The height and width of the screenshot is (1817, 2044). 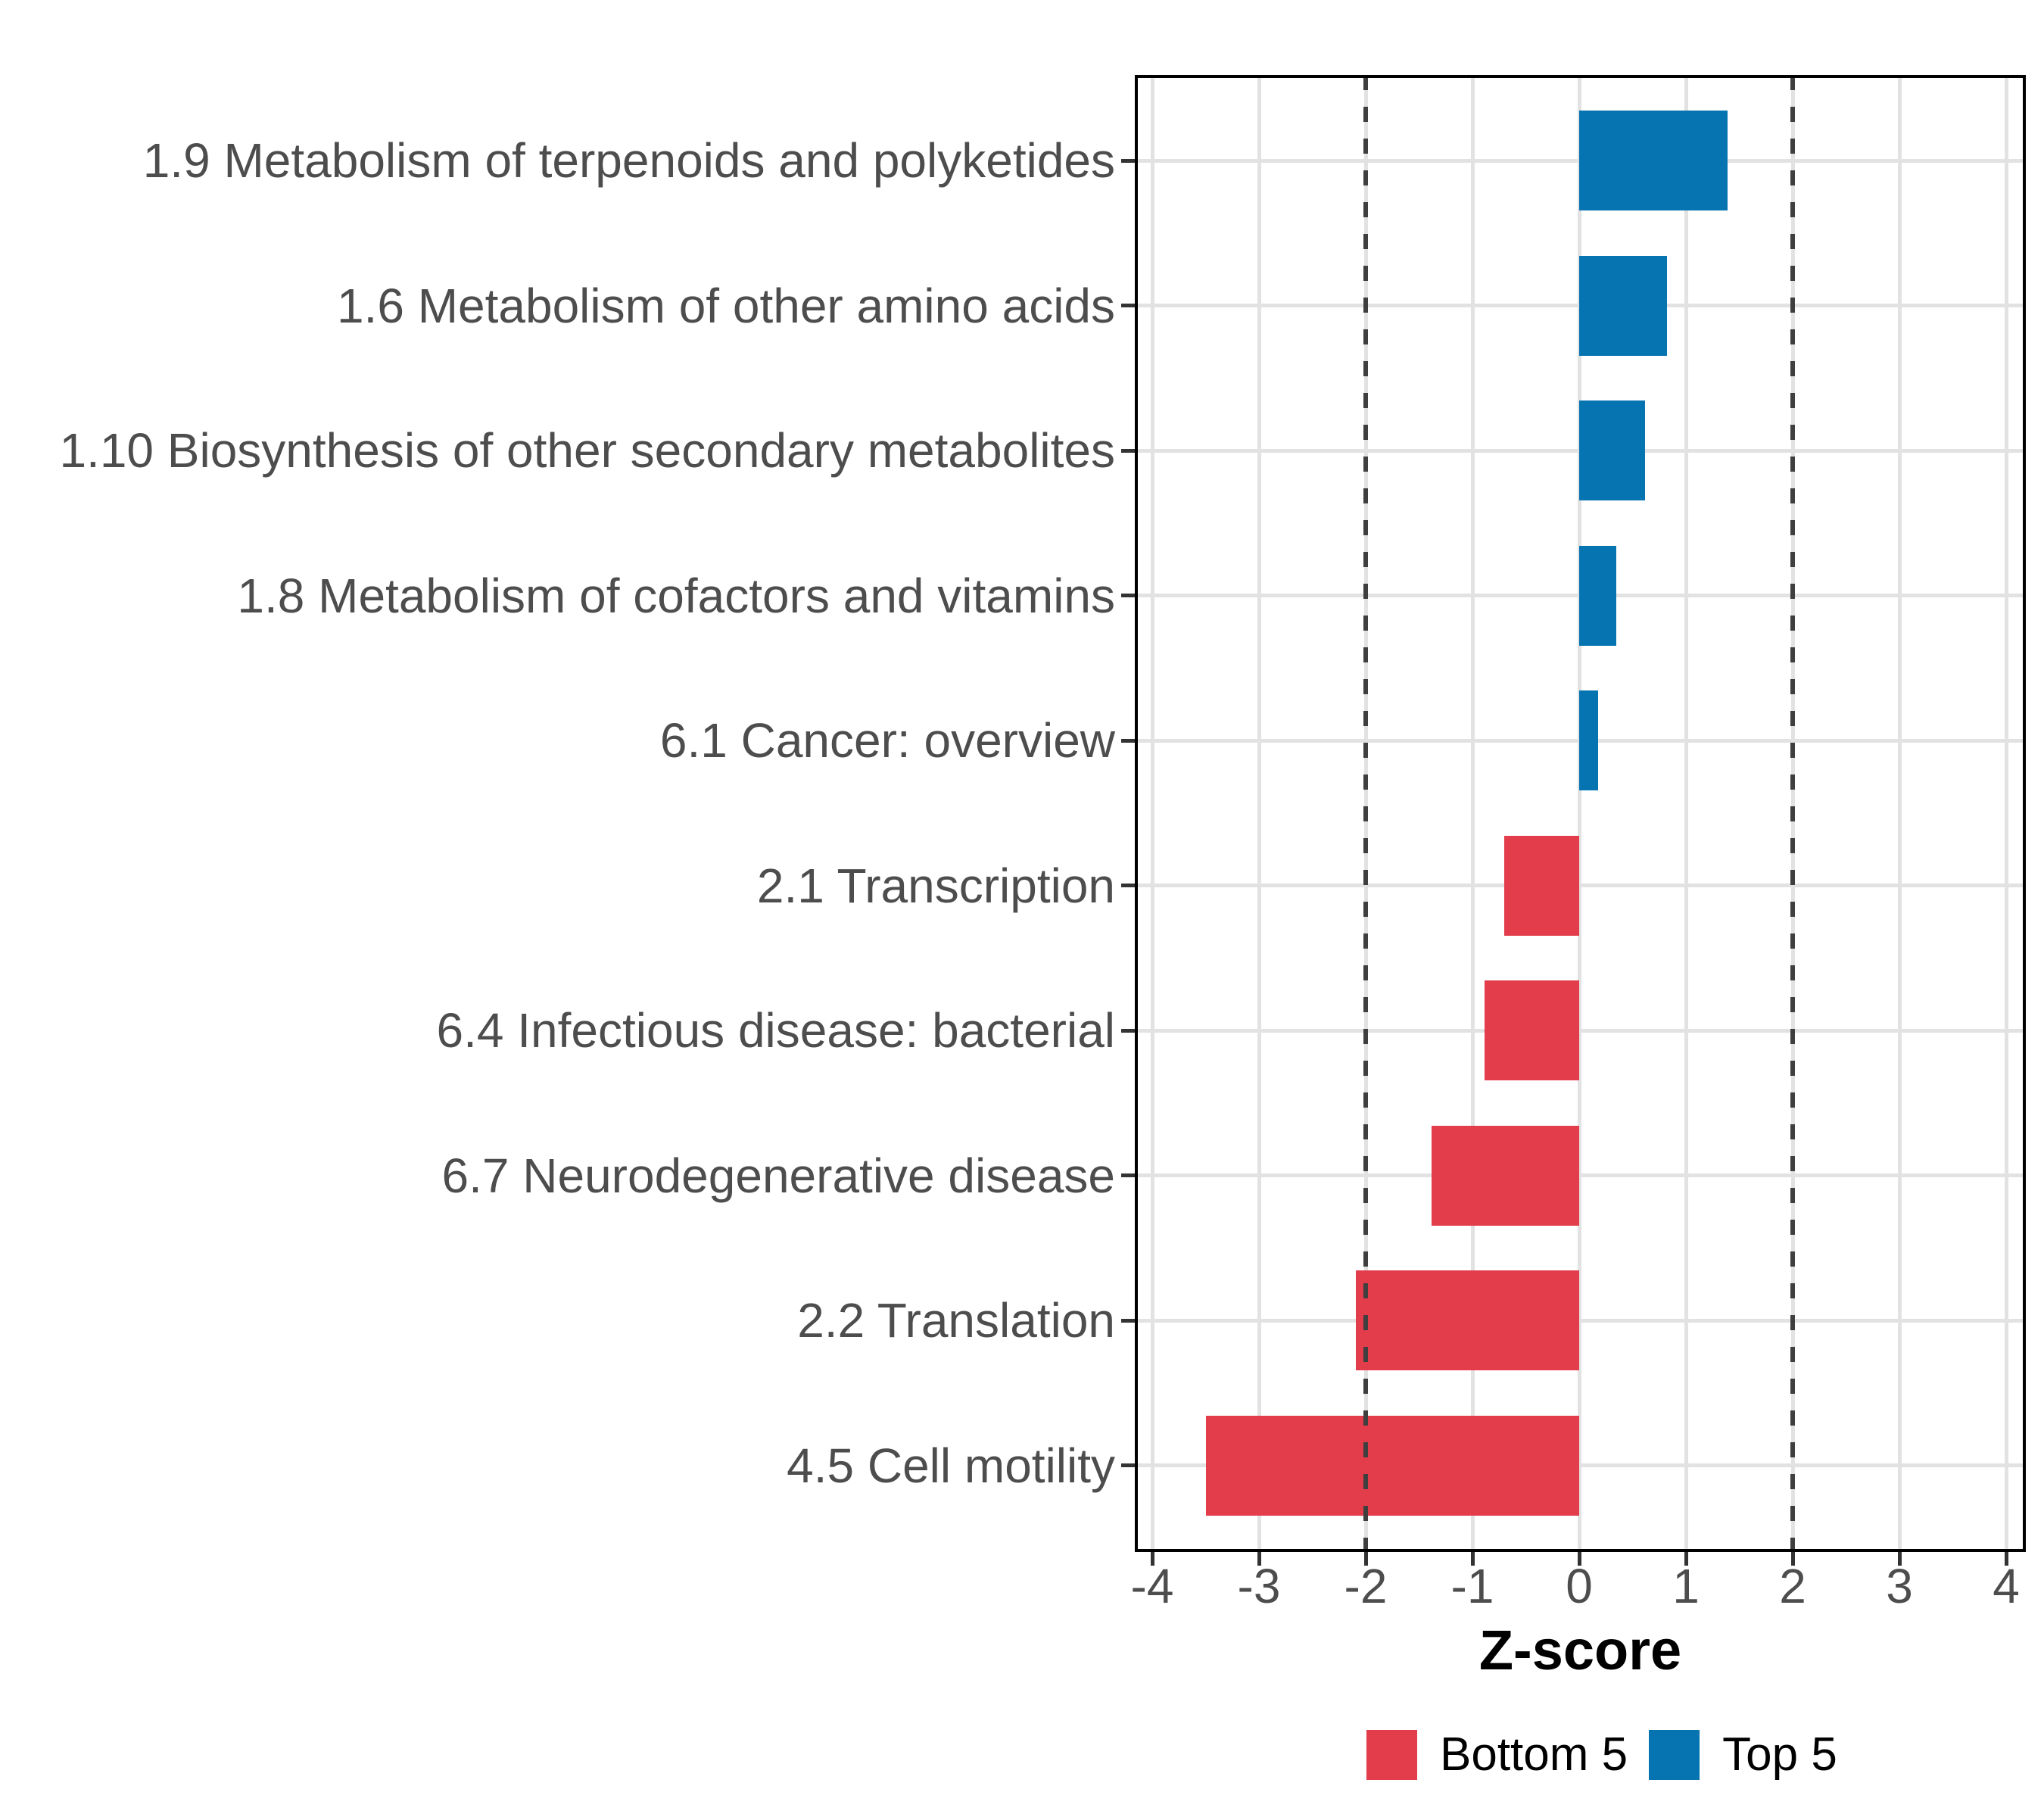 What do you see at coordinates (676, 595) in the screenshot?
I see `category-label-3: 1.8 Metabolism of cofactors and vitamins` at bounding box center [676, 595].